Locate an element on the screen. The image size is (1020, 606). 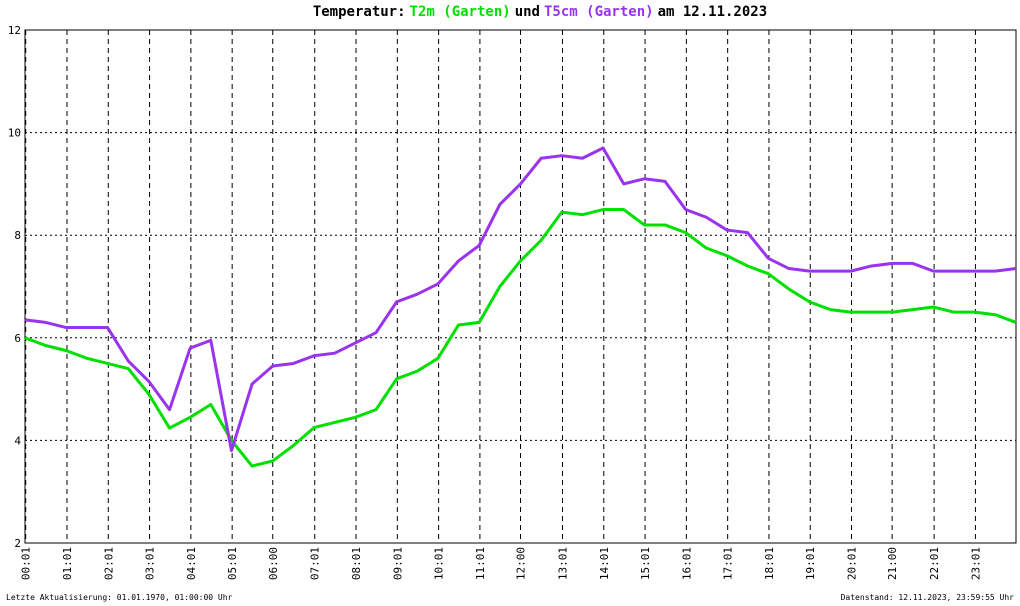
x-tick-label: 01:01 is located at coordinates (67, 563).